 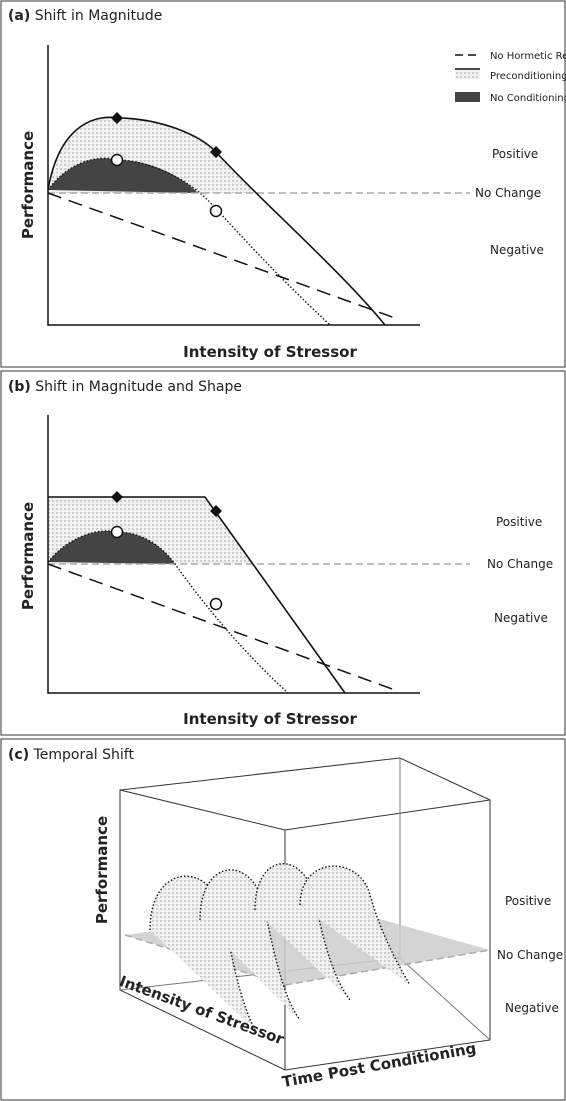 I want to click on legend-label: No Hormetic Response, so click(x=528, y=56).